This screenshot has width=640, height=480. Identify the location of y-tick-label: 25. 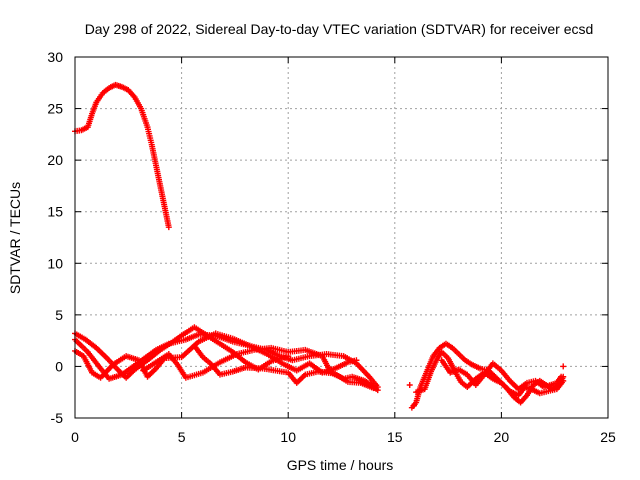
(55, 109).